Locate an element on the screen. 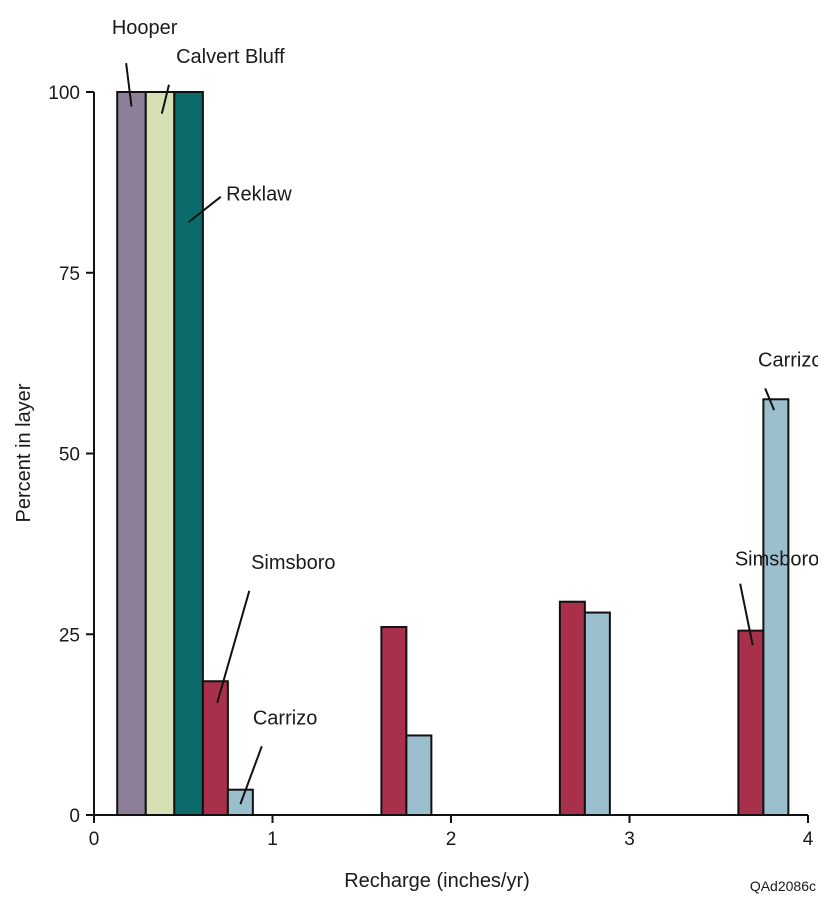  y-tick-label-100: 100 is located at coordinates (64, 93).